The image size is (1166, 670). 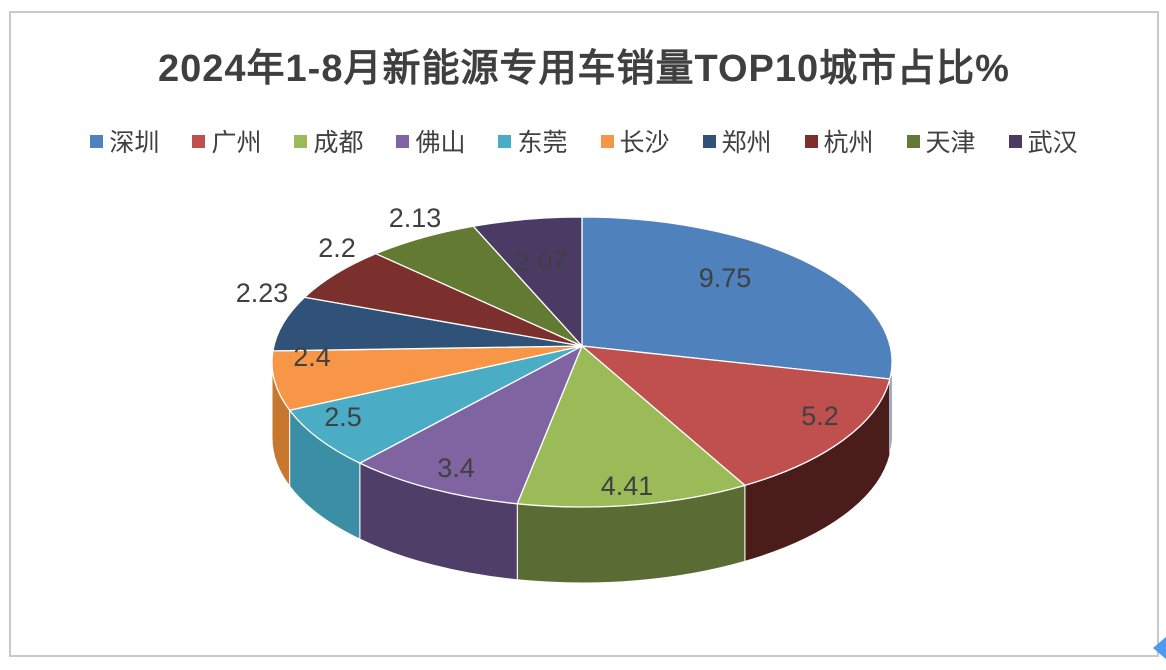 I want to click on prev-arrow-icon, so click(x=1159, y=648).